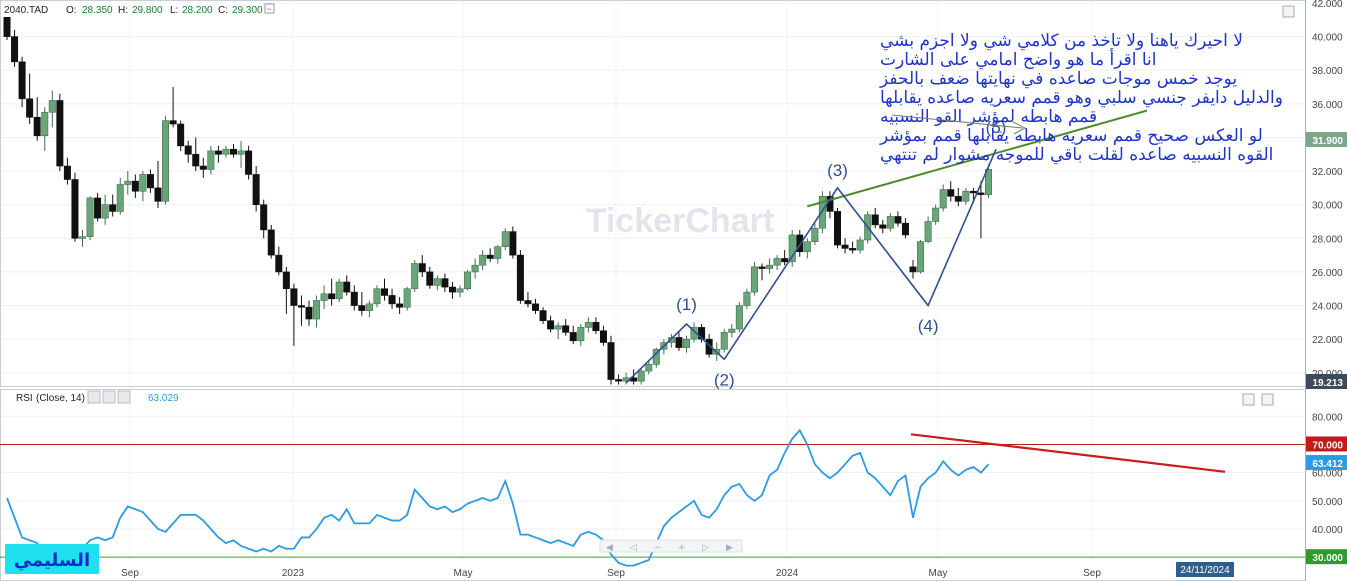 Image resolution: width=1347 pixels, height=581 pixels. I want to click on timeline-navigator, so click(671, 546).